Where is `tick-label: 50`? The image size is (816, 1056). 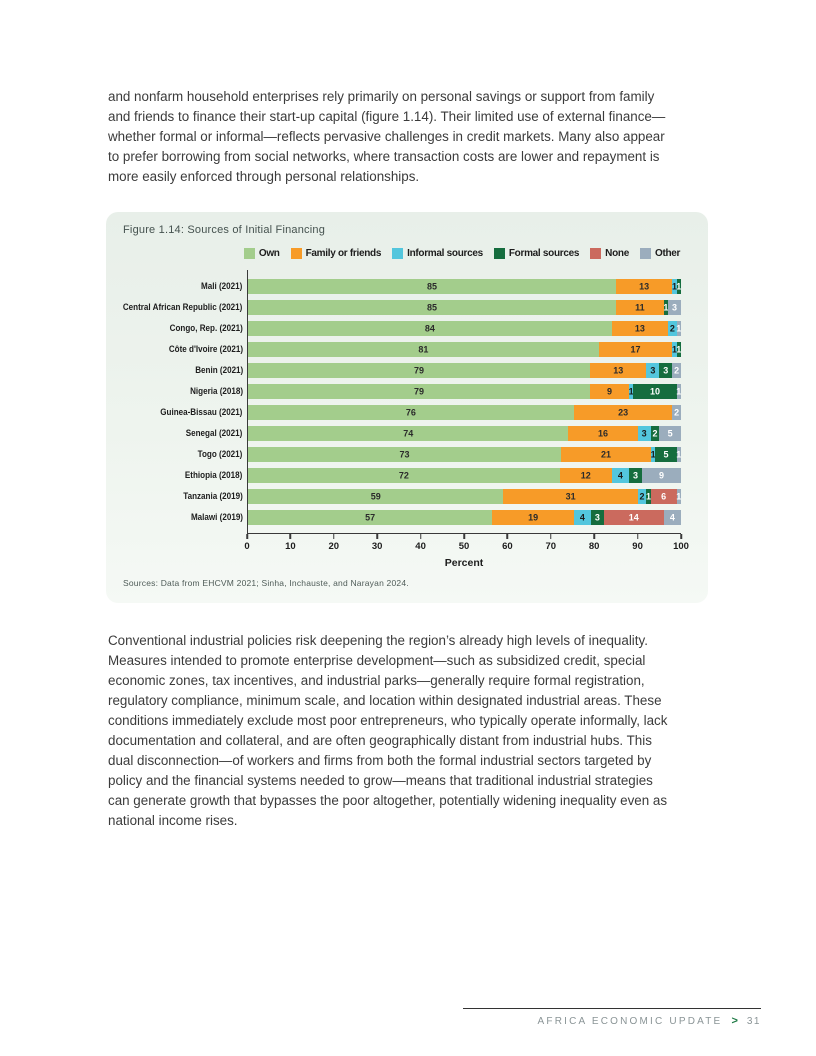 tick-label: 50 is located at coordinates (464, 546).